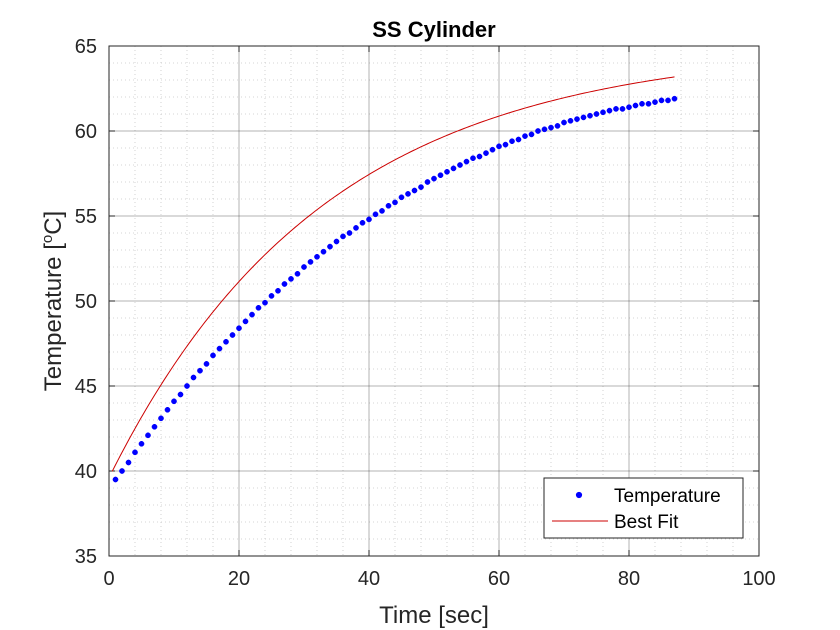  I want to click on y-axis-label-superscript: o, so click(47, 239).